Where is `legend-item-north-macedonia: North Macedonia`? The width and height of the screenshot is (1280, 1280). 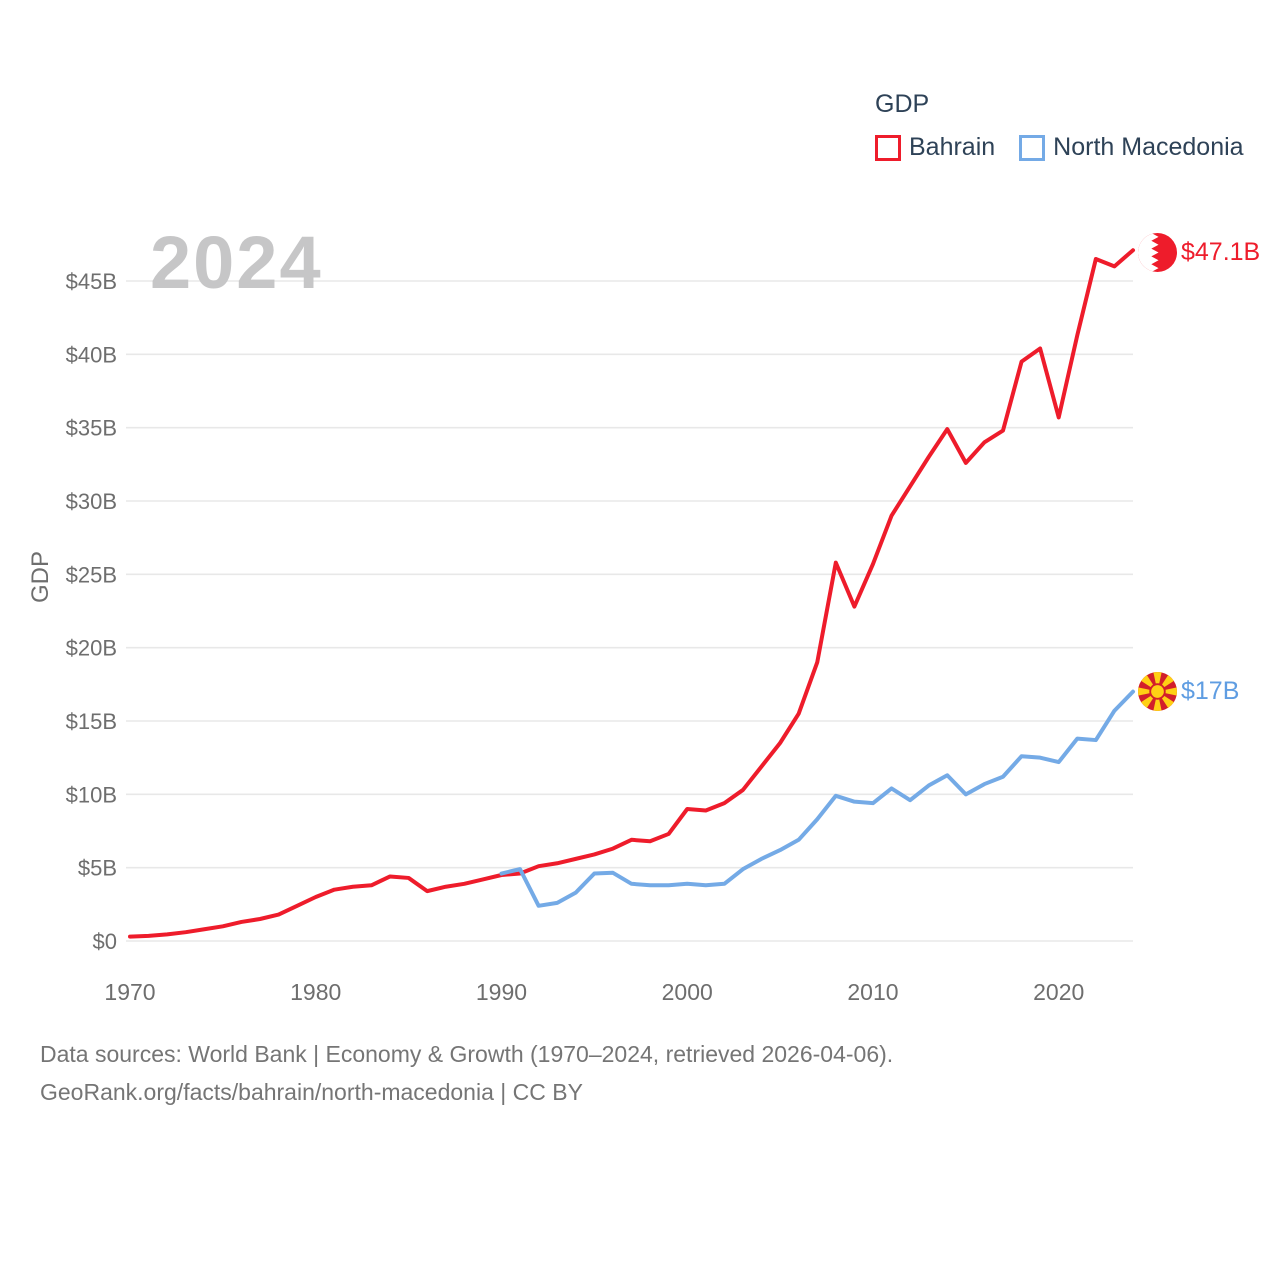
legend-item-north-macedonia: North Macedonia is located at coordinates (1131, 147).